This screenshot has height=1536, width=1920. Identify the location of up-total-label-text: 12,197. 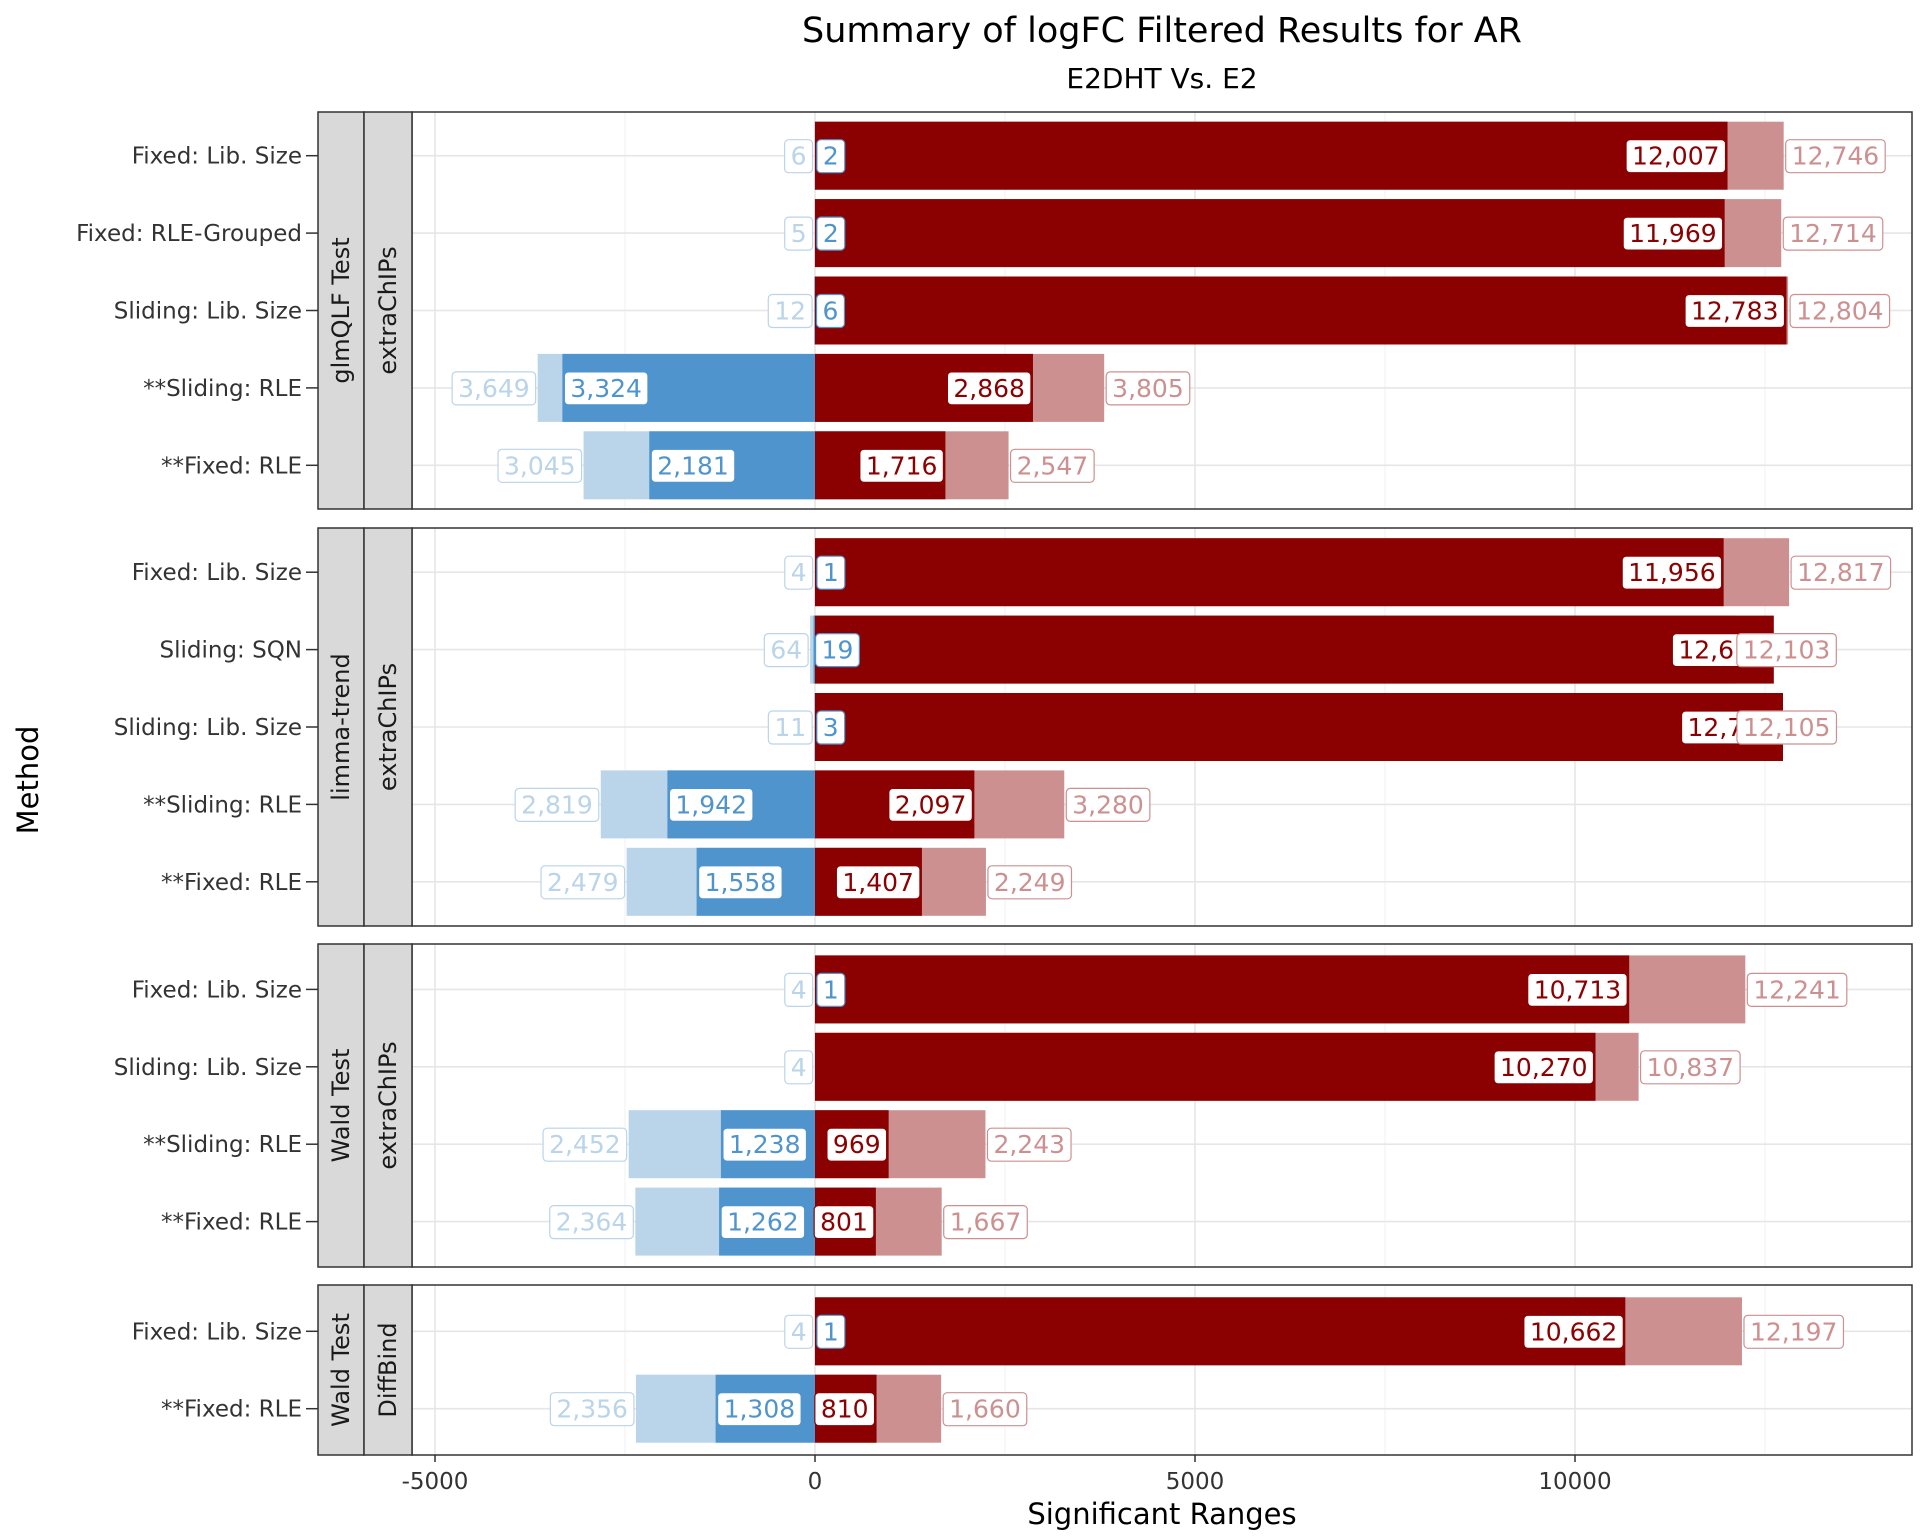
(1793, 1331).